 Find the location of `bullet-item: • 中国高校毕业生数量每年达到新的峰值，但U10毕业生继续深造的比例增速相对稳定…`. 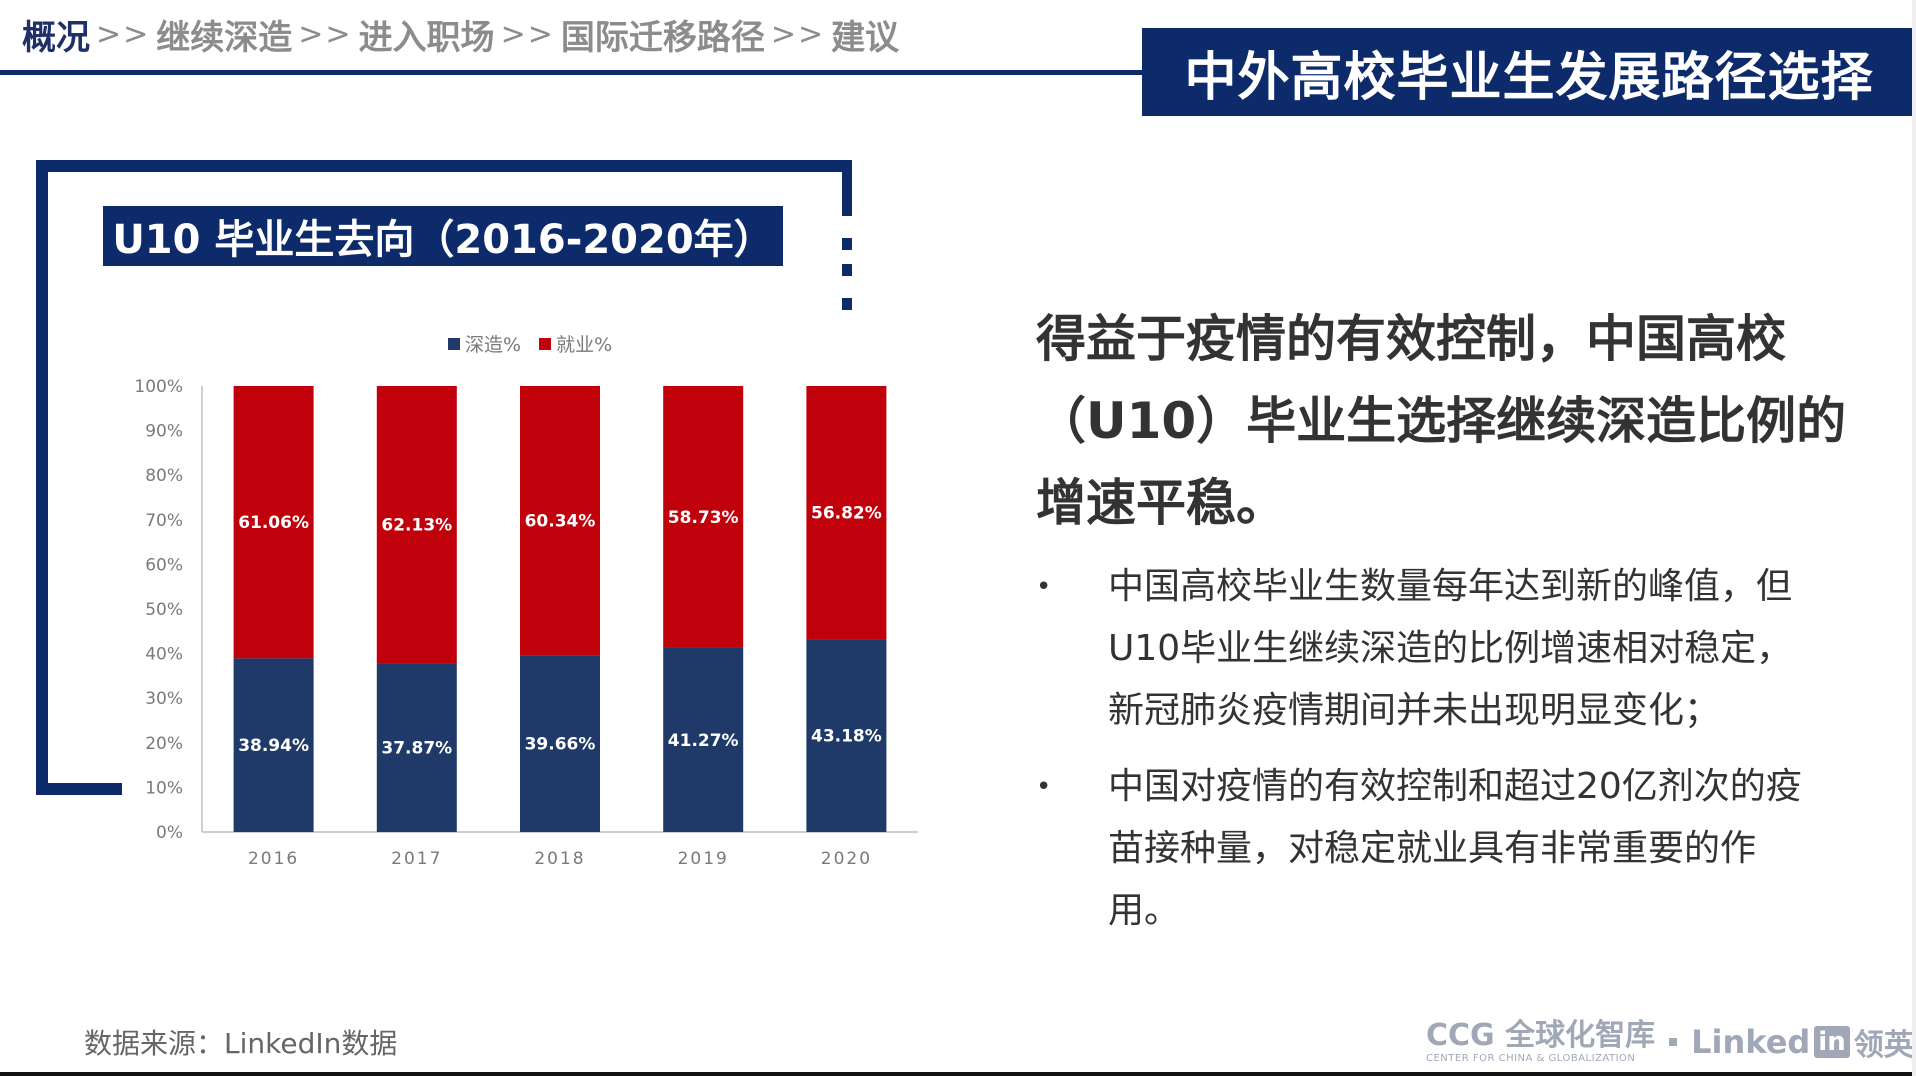

bullet-item: • 中国高校毕业生数量每年达到新的峰值，但U10毕业生继续深造的比例增速相对稳定… is located at coordinates (1431, 649).